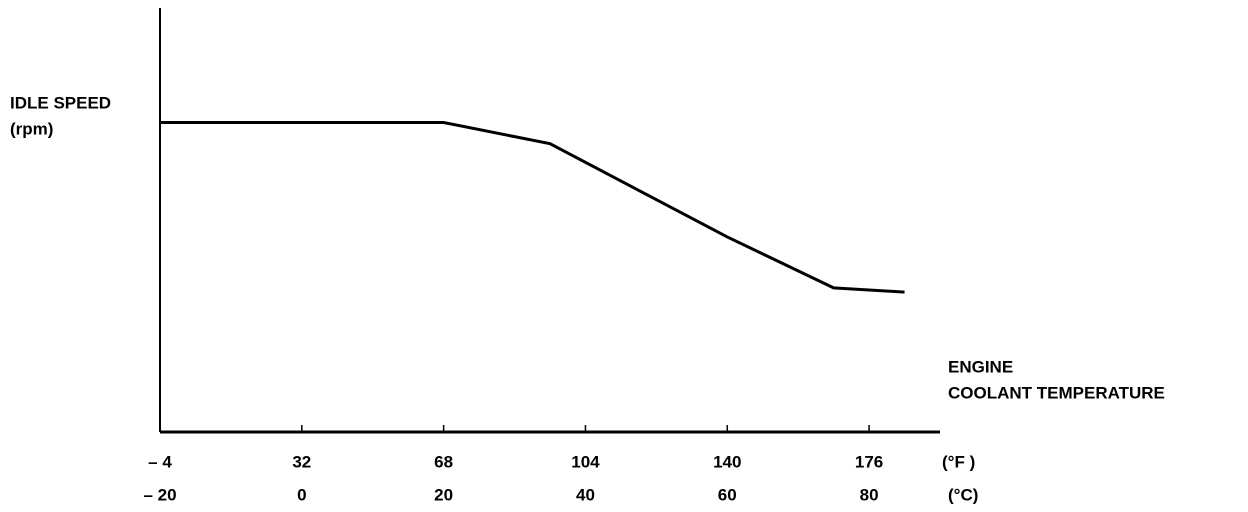 The height and width of the screenshot is (512, 1248). Describe the element at coordinates (980, 366) in the screenshot. I see `x-axis-label: ENGINE` at that location.